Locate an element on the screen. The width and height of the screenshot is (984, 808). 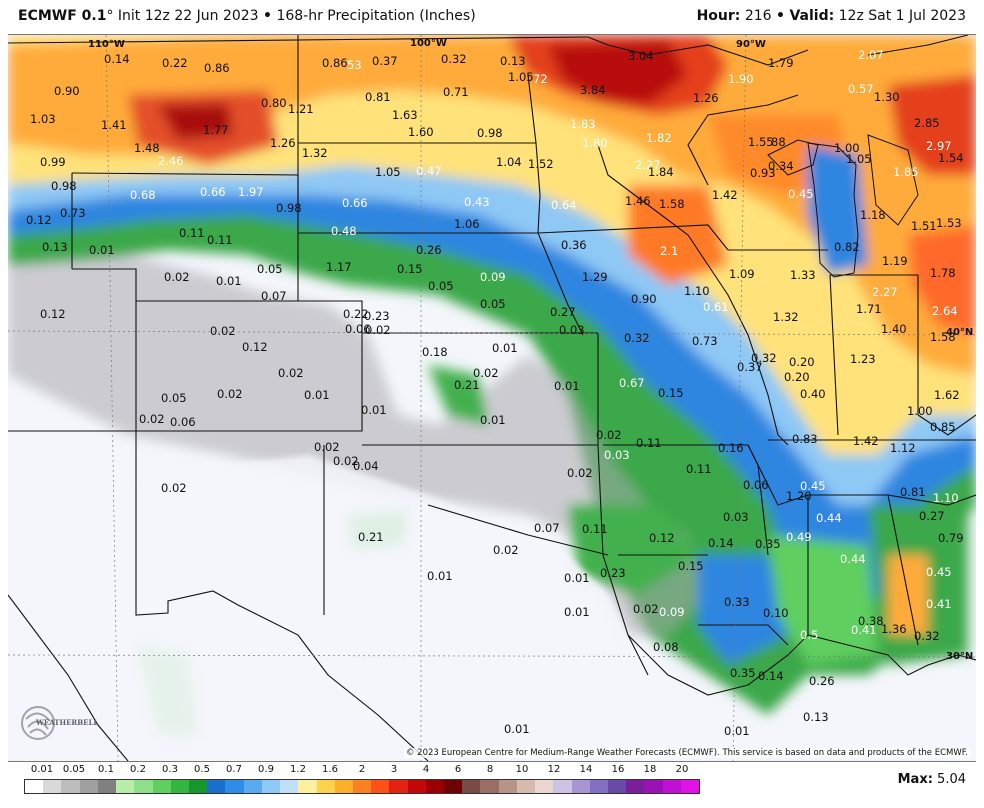
weatherbell-logo: WEATHERBELL is located at coordinates (62, 721).